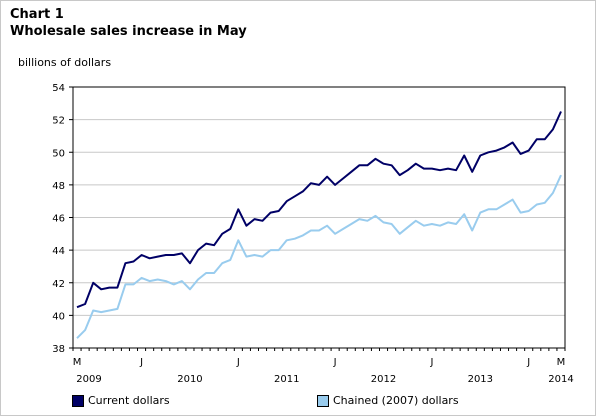  What do you see at coordinates (129, 400) in the screenshot?
I see `legend-label-current-dollars: Current dollars` at bounding box center [129, 400].